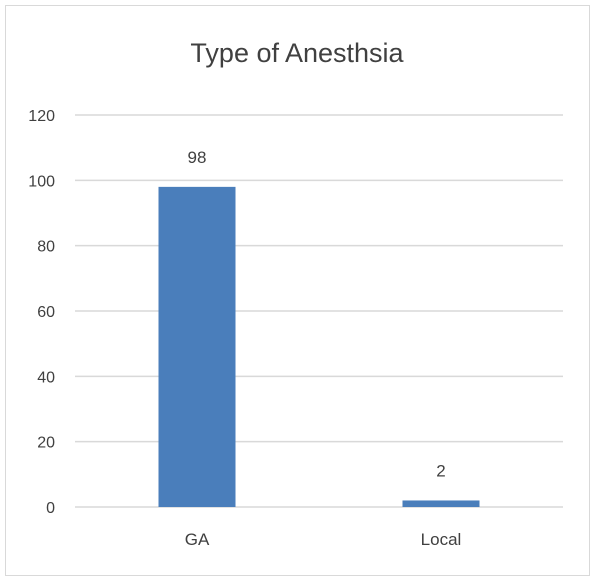 The width and height of the screenshot is (597, 583). What do you see at coordinates (41, 116) in the screenshot?
I see `y-tick-label: 120` at bounding box center [41, 116].